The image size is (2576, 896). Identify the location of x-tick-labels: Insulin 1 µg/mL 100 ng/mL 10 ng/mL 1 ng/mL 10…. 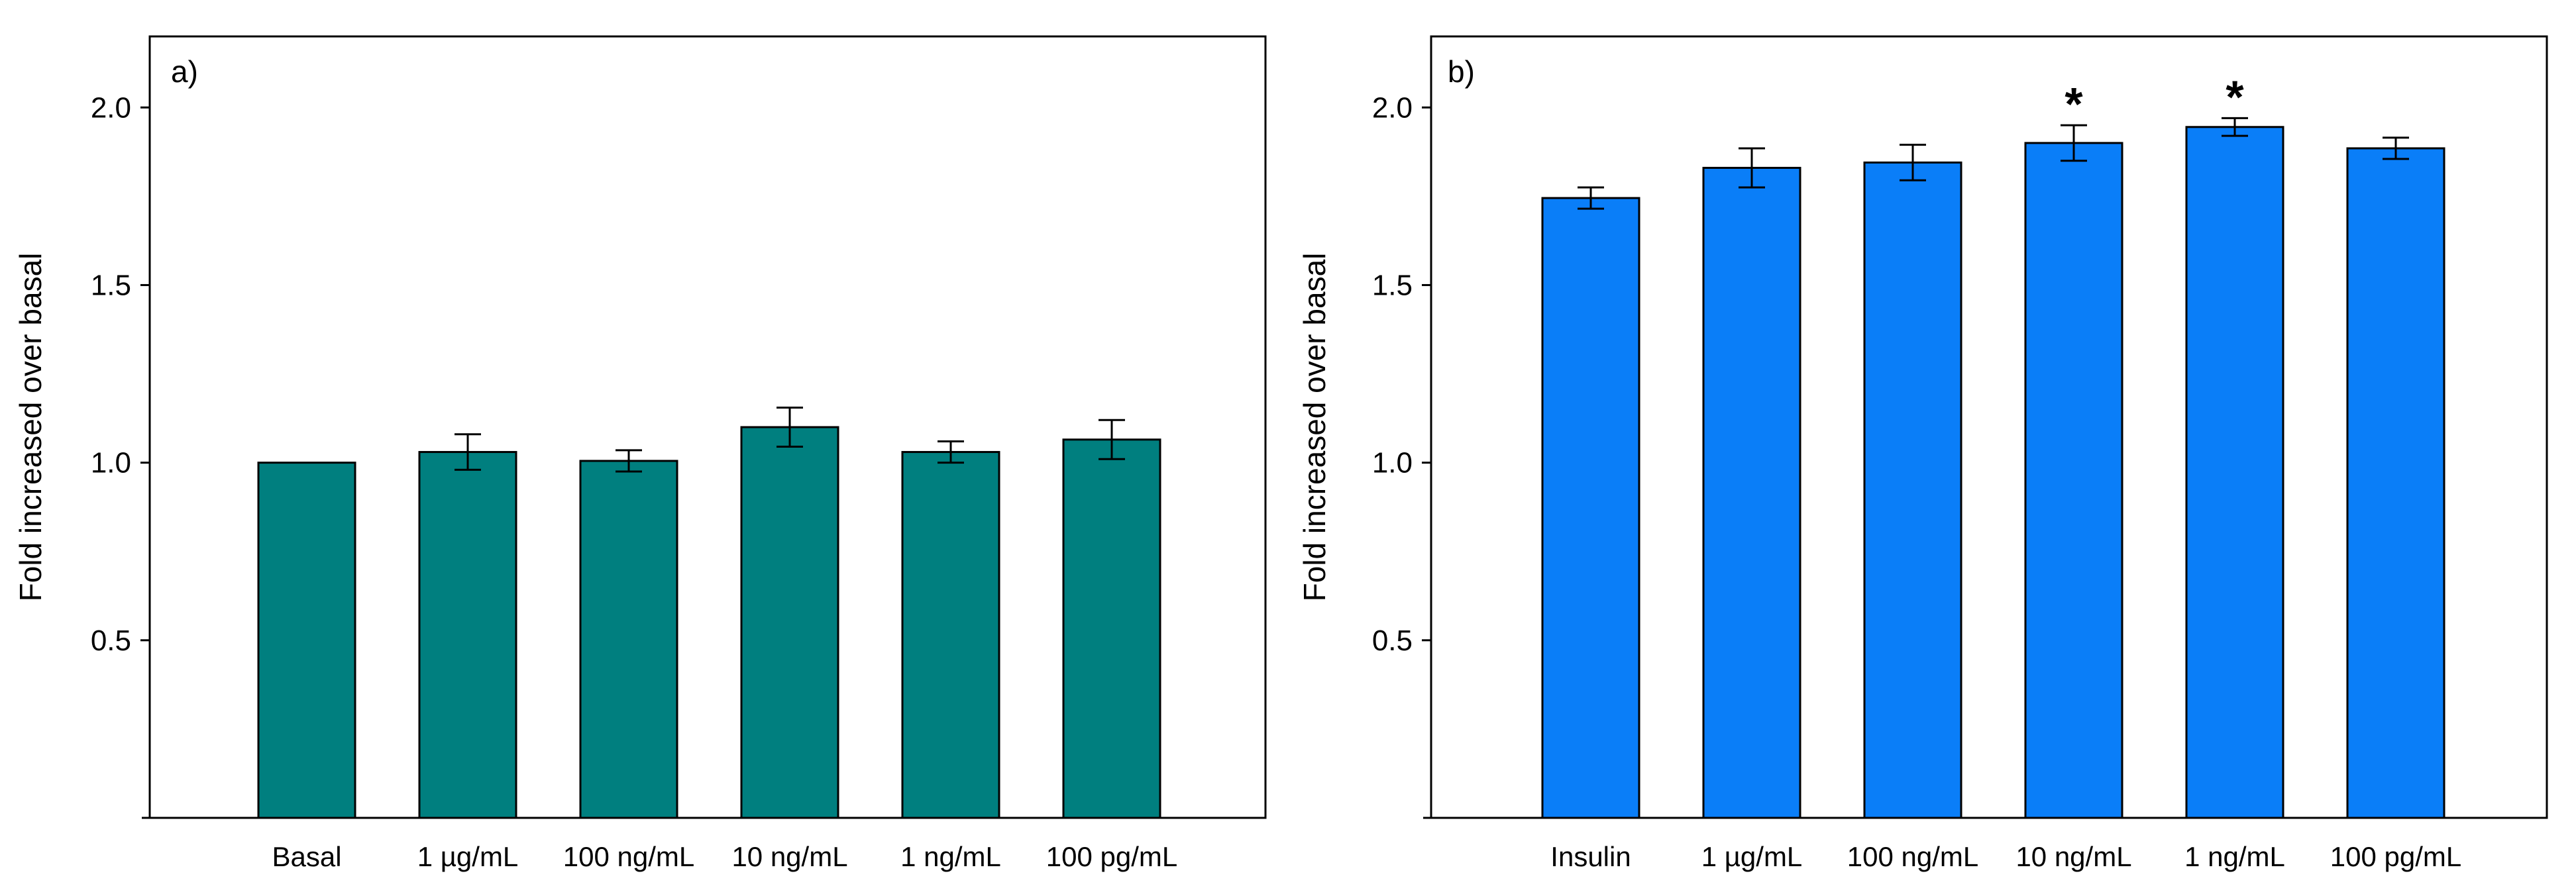
(2006, 856).